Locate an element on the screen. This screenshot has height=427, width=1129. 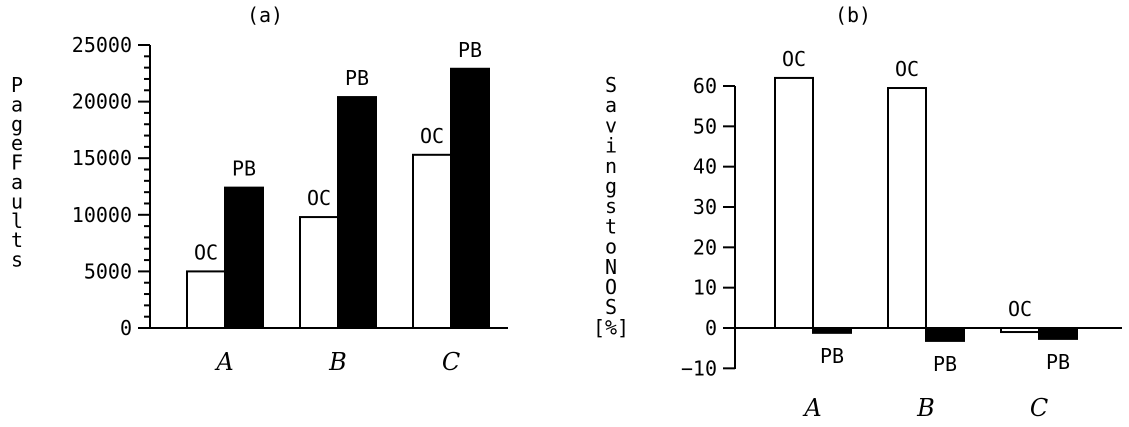
chart-a-category-label: B is located at coordinates (337, 362).